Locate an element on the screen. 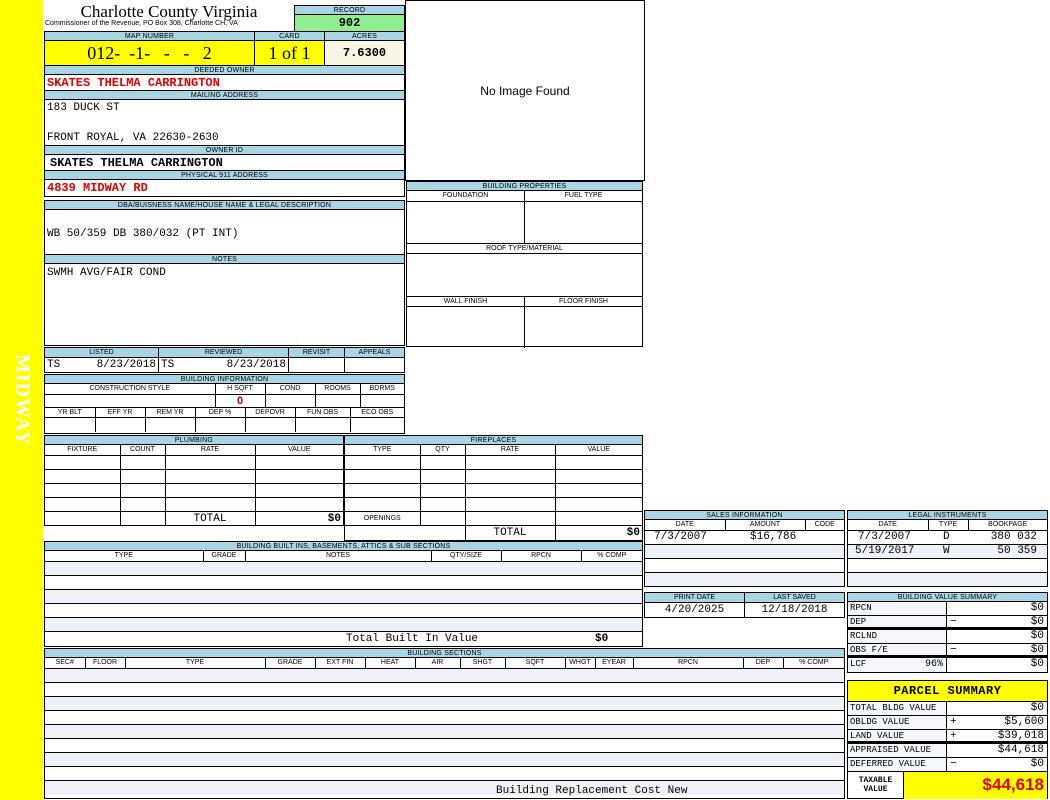 Image resolution: width=1050 pixels, height=800 pixels. row-name: LAND VALUE is located at coordinates (877, 736).